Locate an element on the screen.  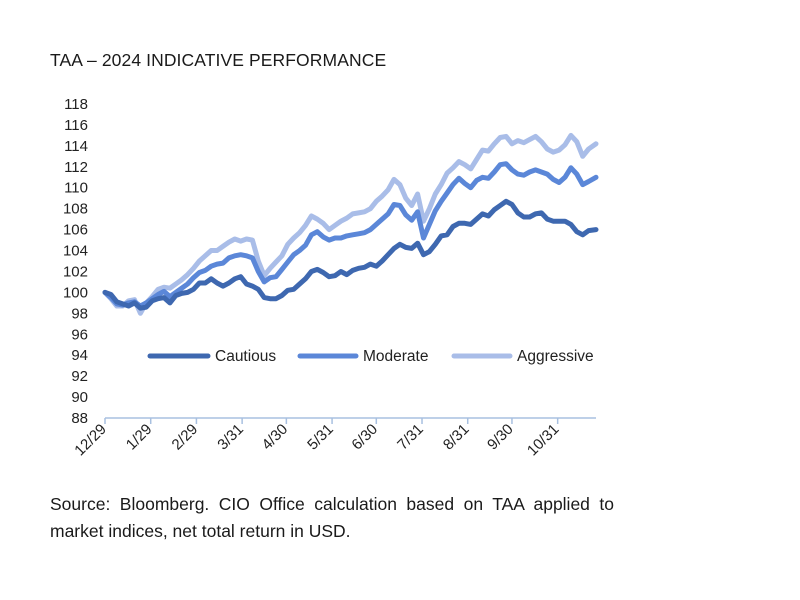
y-tick-label: 94 is located at coordinates (79, 355).